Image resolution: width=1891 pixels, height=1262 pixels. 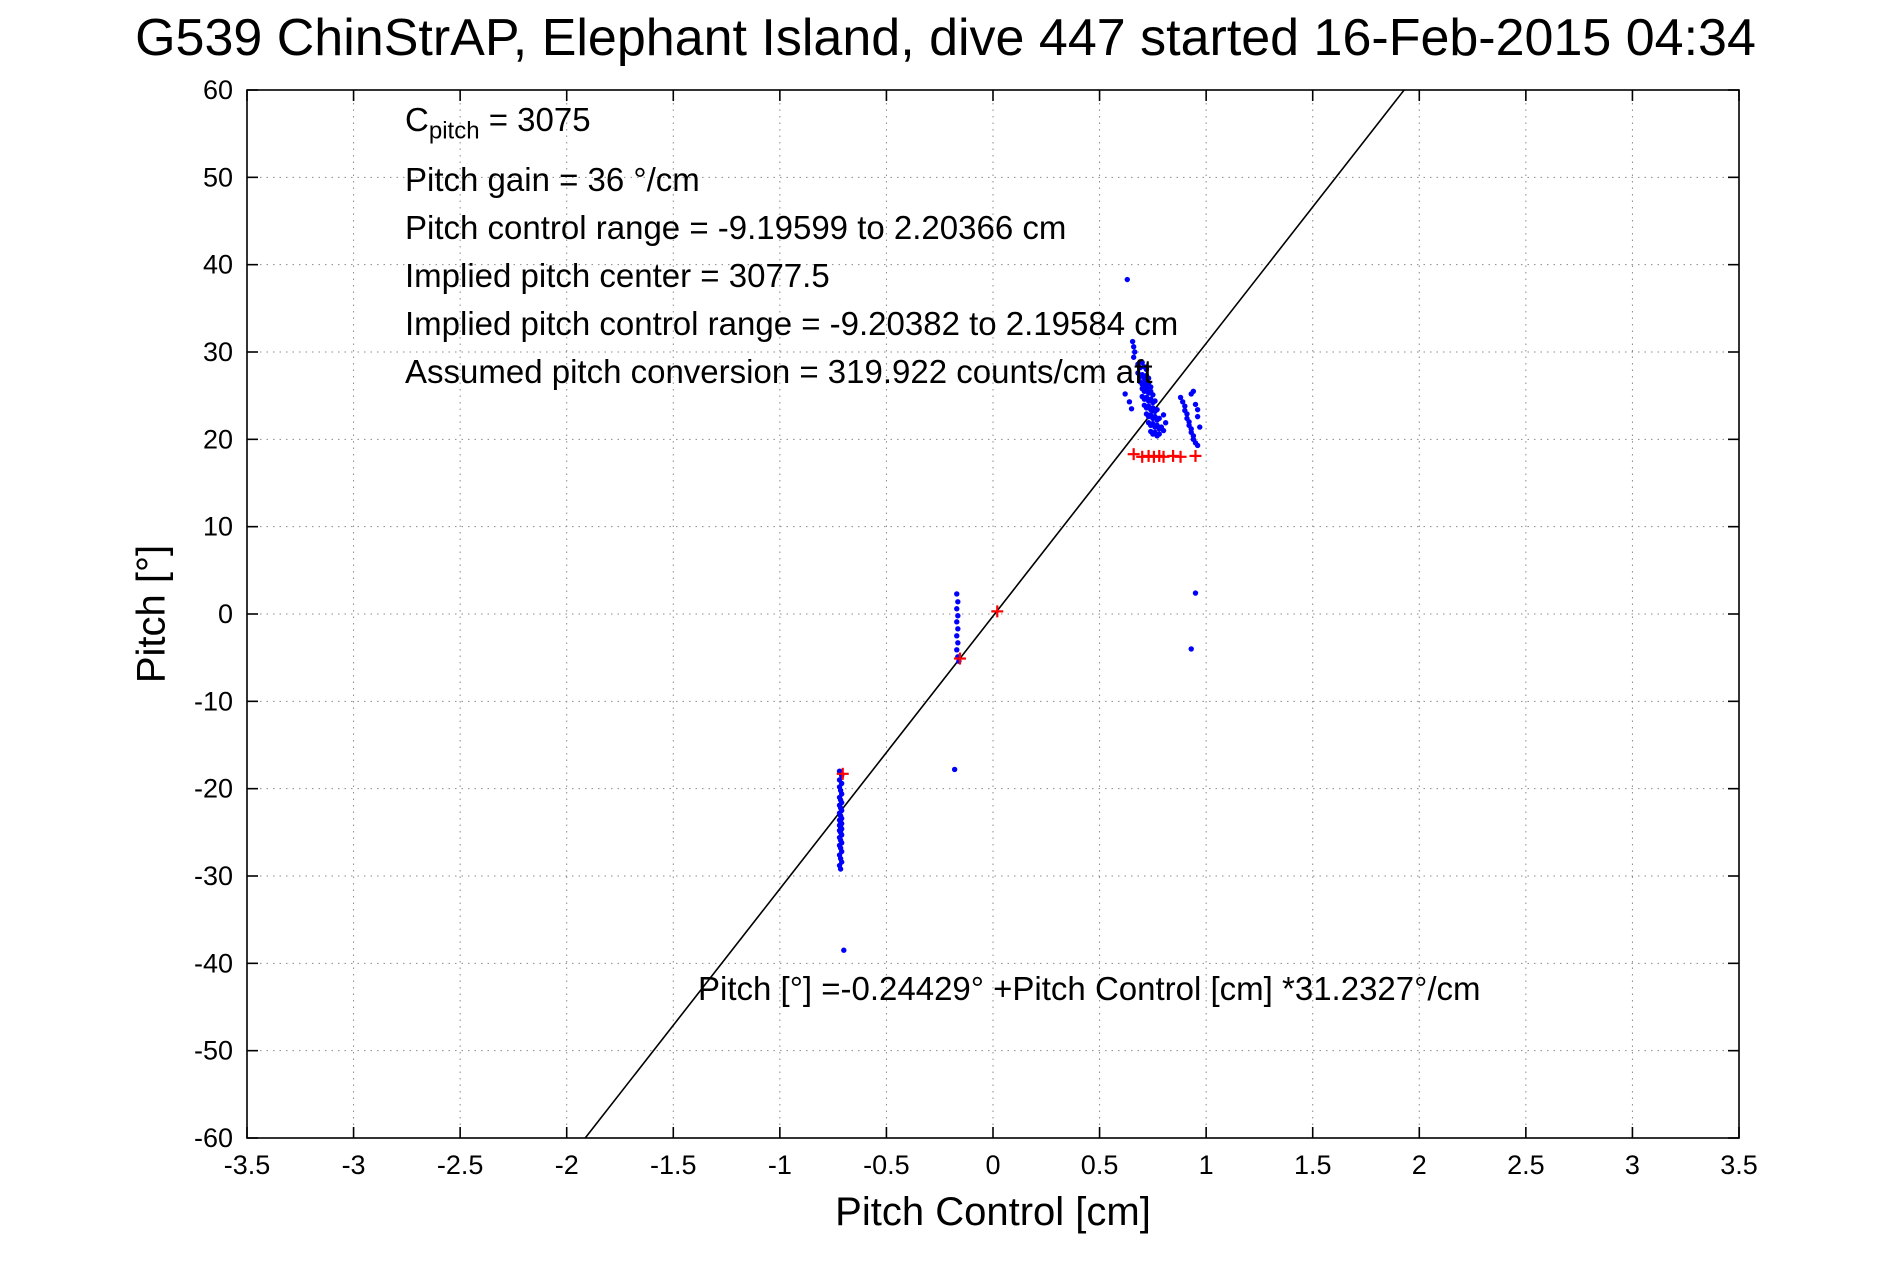 I want to click on x-tick-labels: -3.5 -3 -2.5 -2 -1.5 -1 -0.5 0 0.5 1 1.5 2 2.5 3 3.5, so click(x=991, y=1165).